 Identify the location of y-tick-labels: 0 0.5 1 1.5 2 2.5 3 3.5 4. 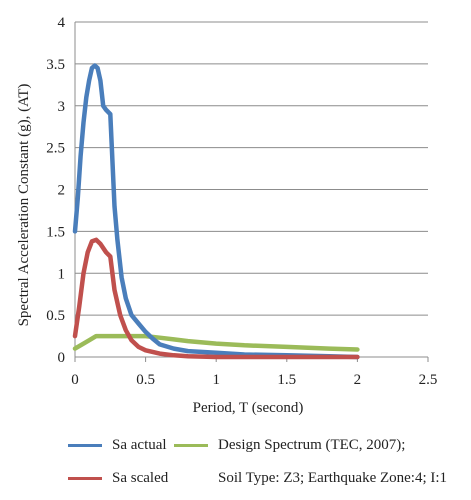
(55, 190).